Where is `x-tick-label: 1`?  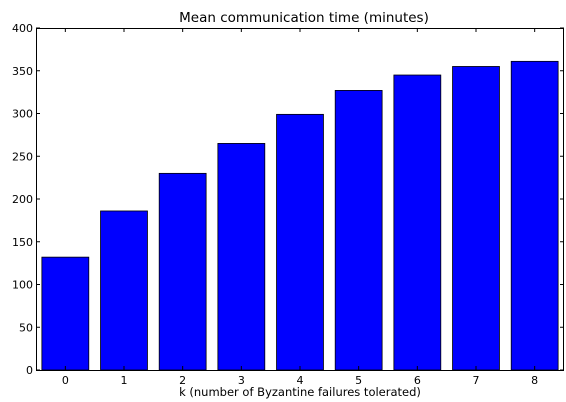 x-tick-label: 1 is located at coordinates (124, 380).